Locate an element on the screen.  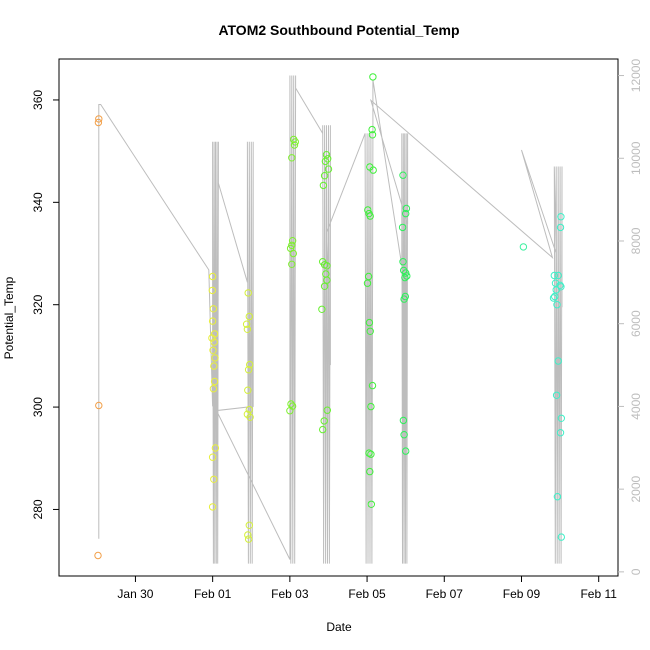
secondary-y-tick-label: 12000 is located at coordinates (636, 76).